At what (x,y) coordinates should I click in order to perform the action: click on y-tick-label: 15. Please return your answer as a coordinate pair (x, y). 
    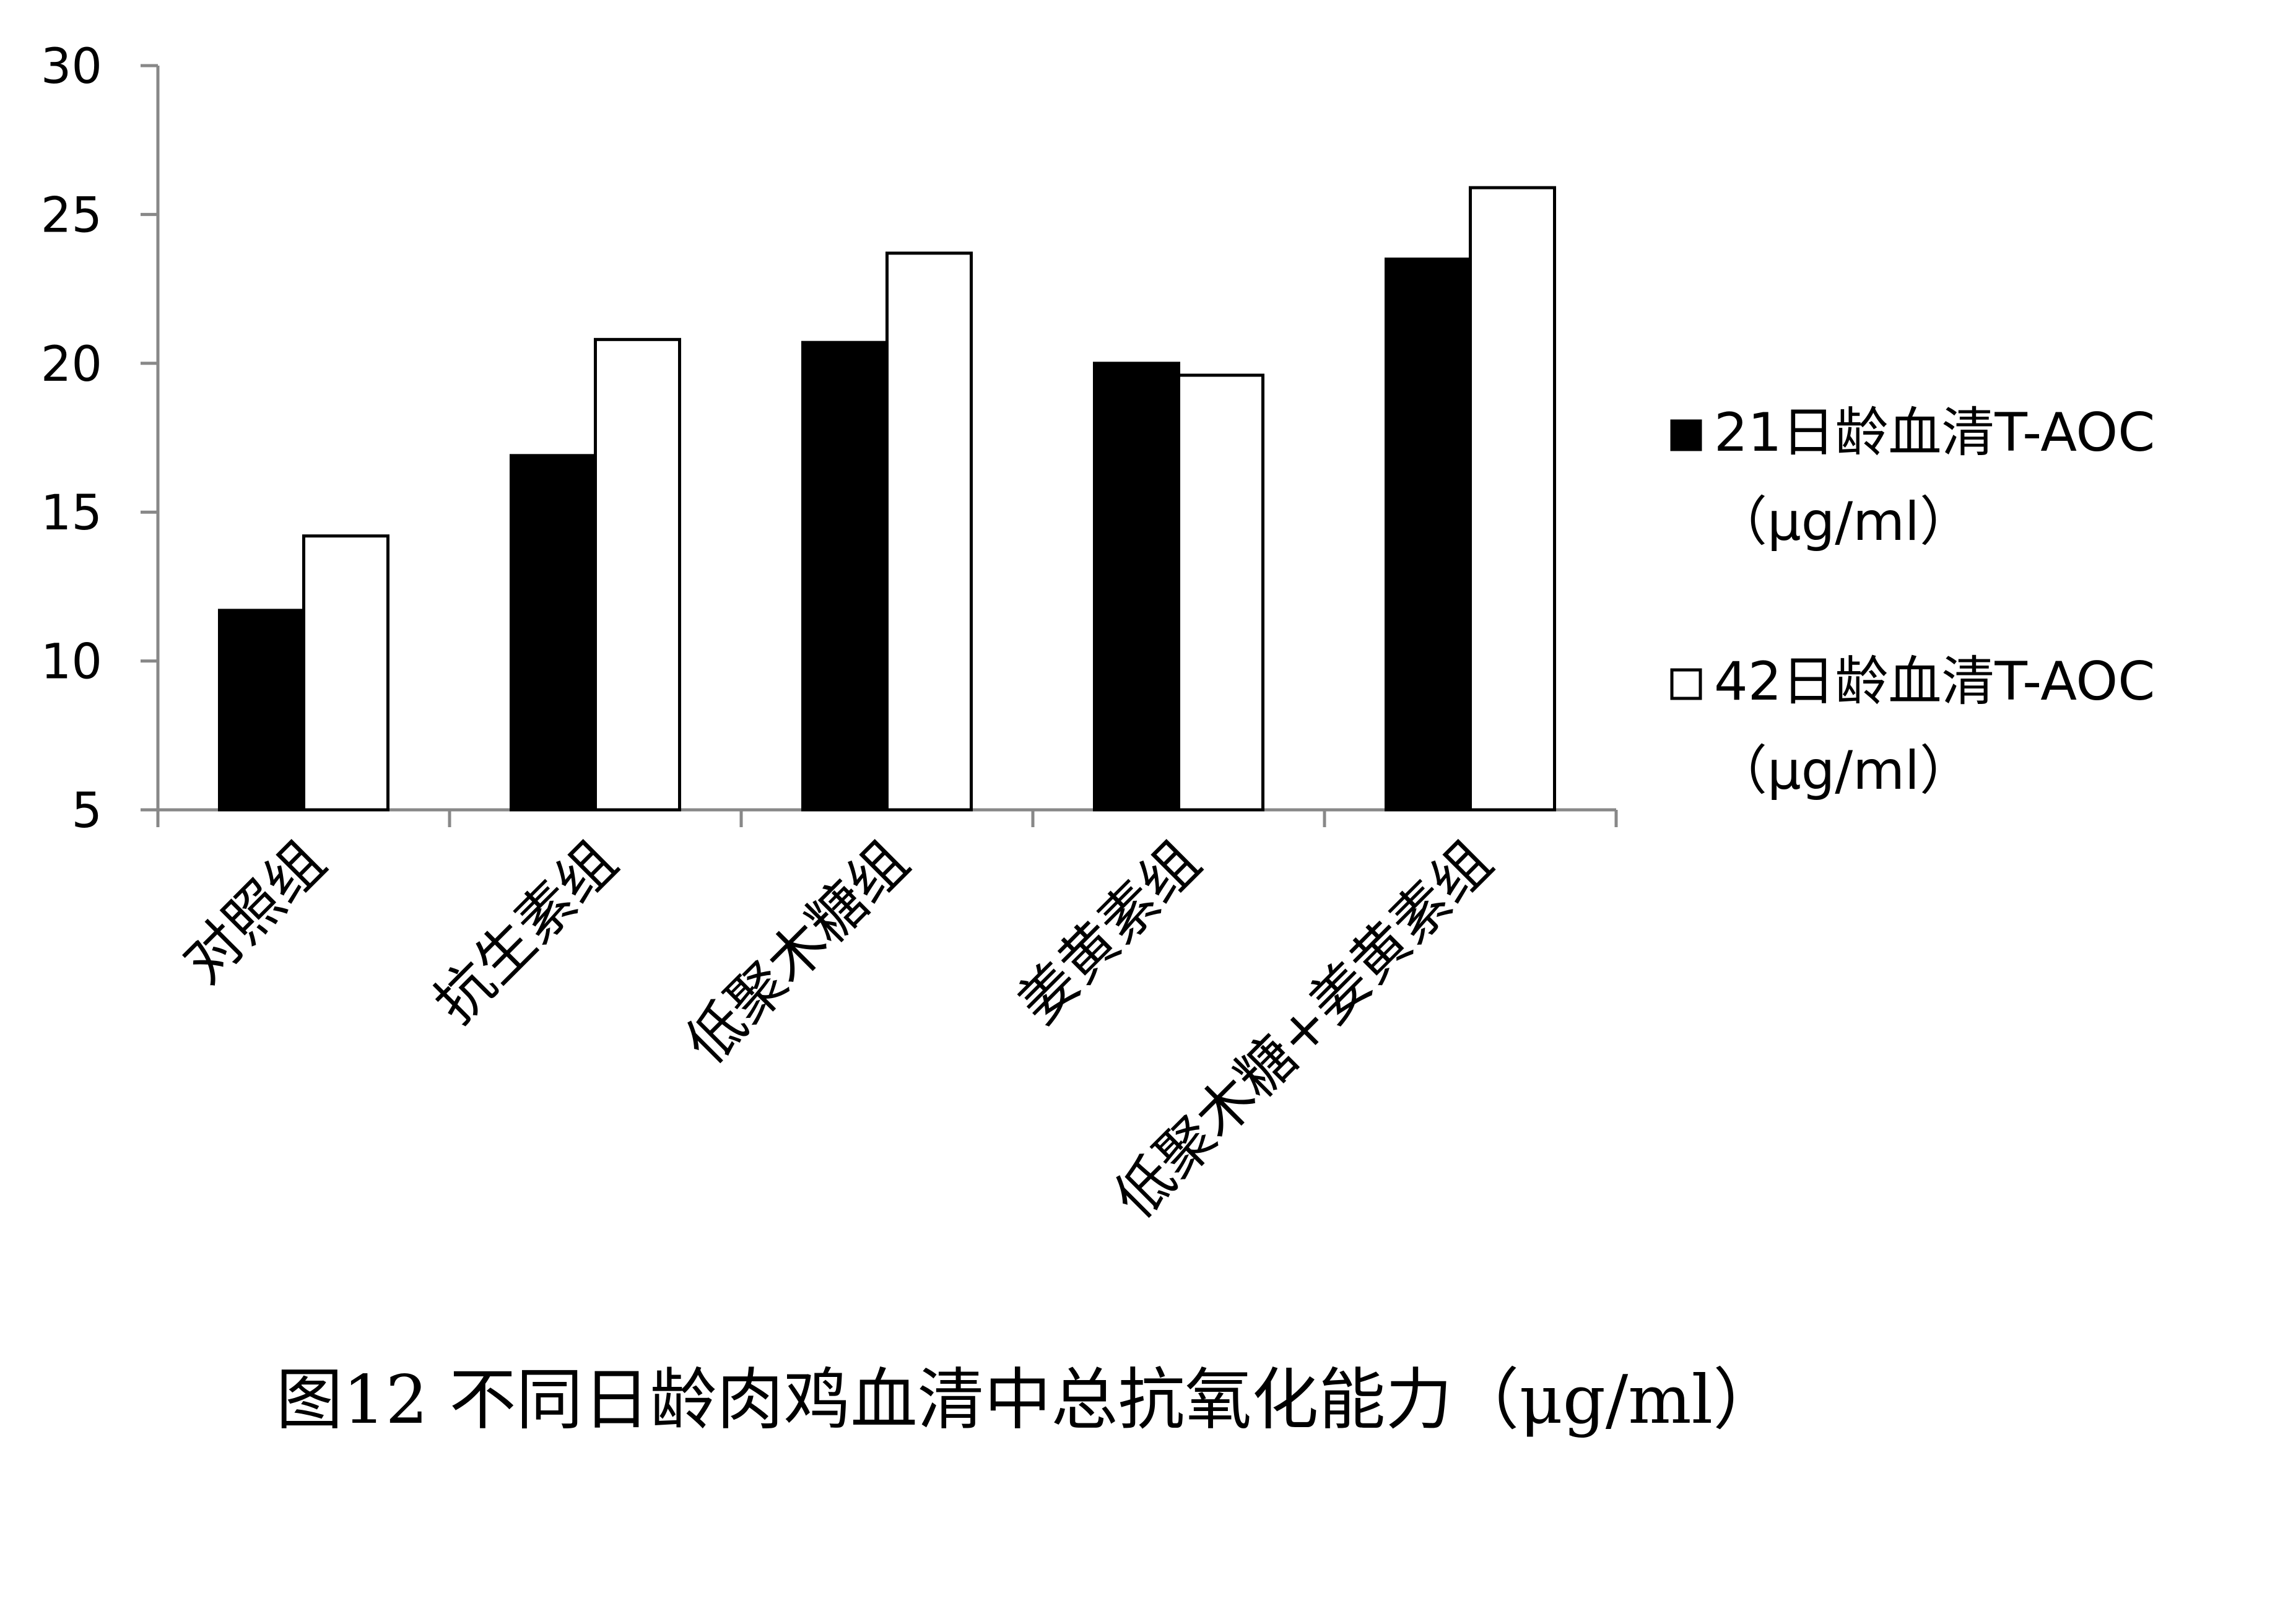
    Looking at the image, I should click on (71, 513).